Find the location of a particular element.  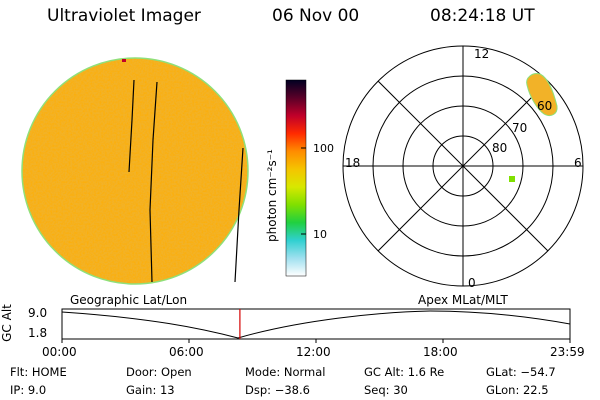

info-seq-value: 30 is located at coordinates (400, 390).